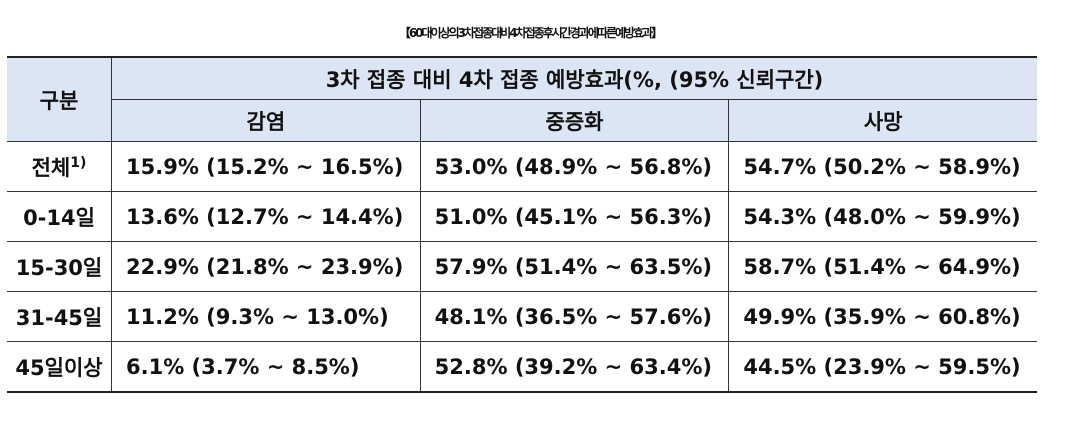  What do you see at coordinates (266, 316) in the screenshot?
I see `cell: 11.2% (9.3% ~ 13.0%)` at bounding box center [266, 316].